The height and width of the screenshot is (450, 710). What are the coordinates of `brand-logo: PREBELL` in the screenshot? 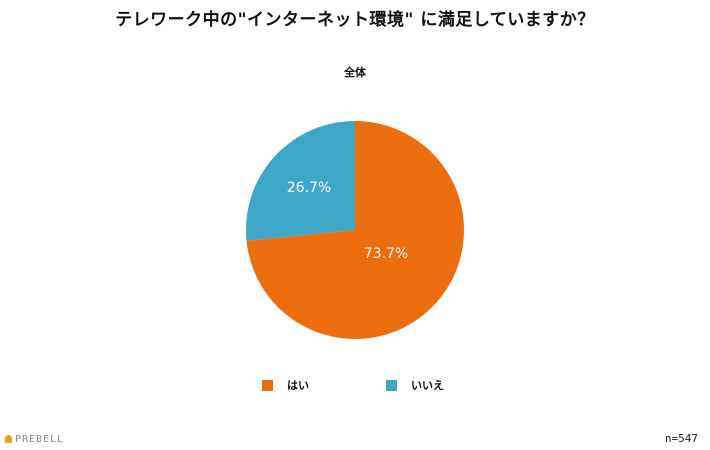 It's located at (34, 439).